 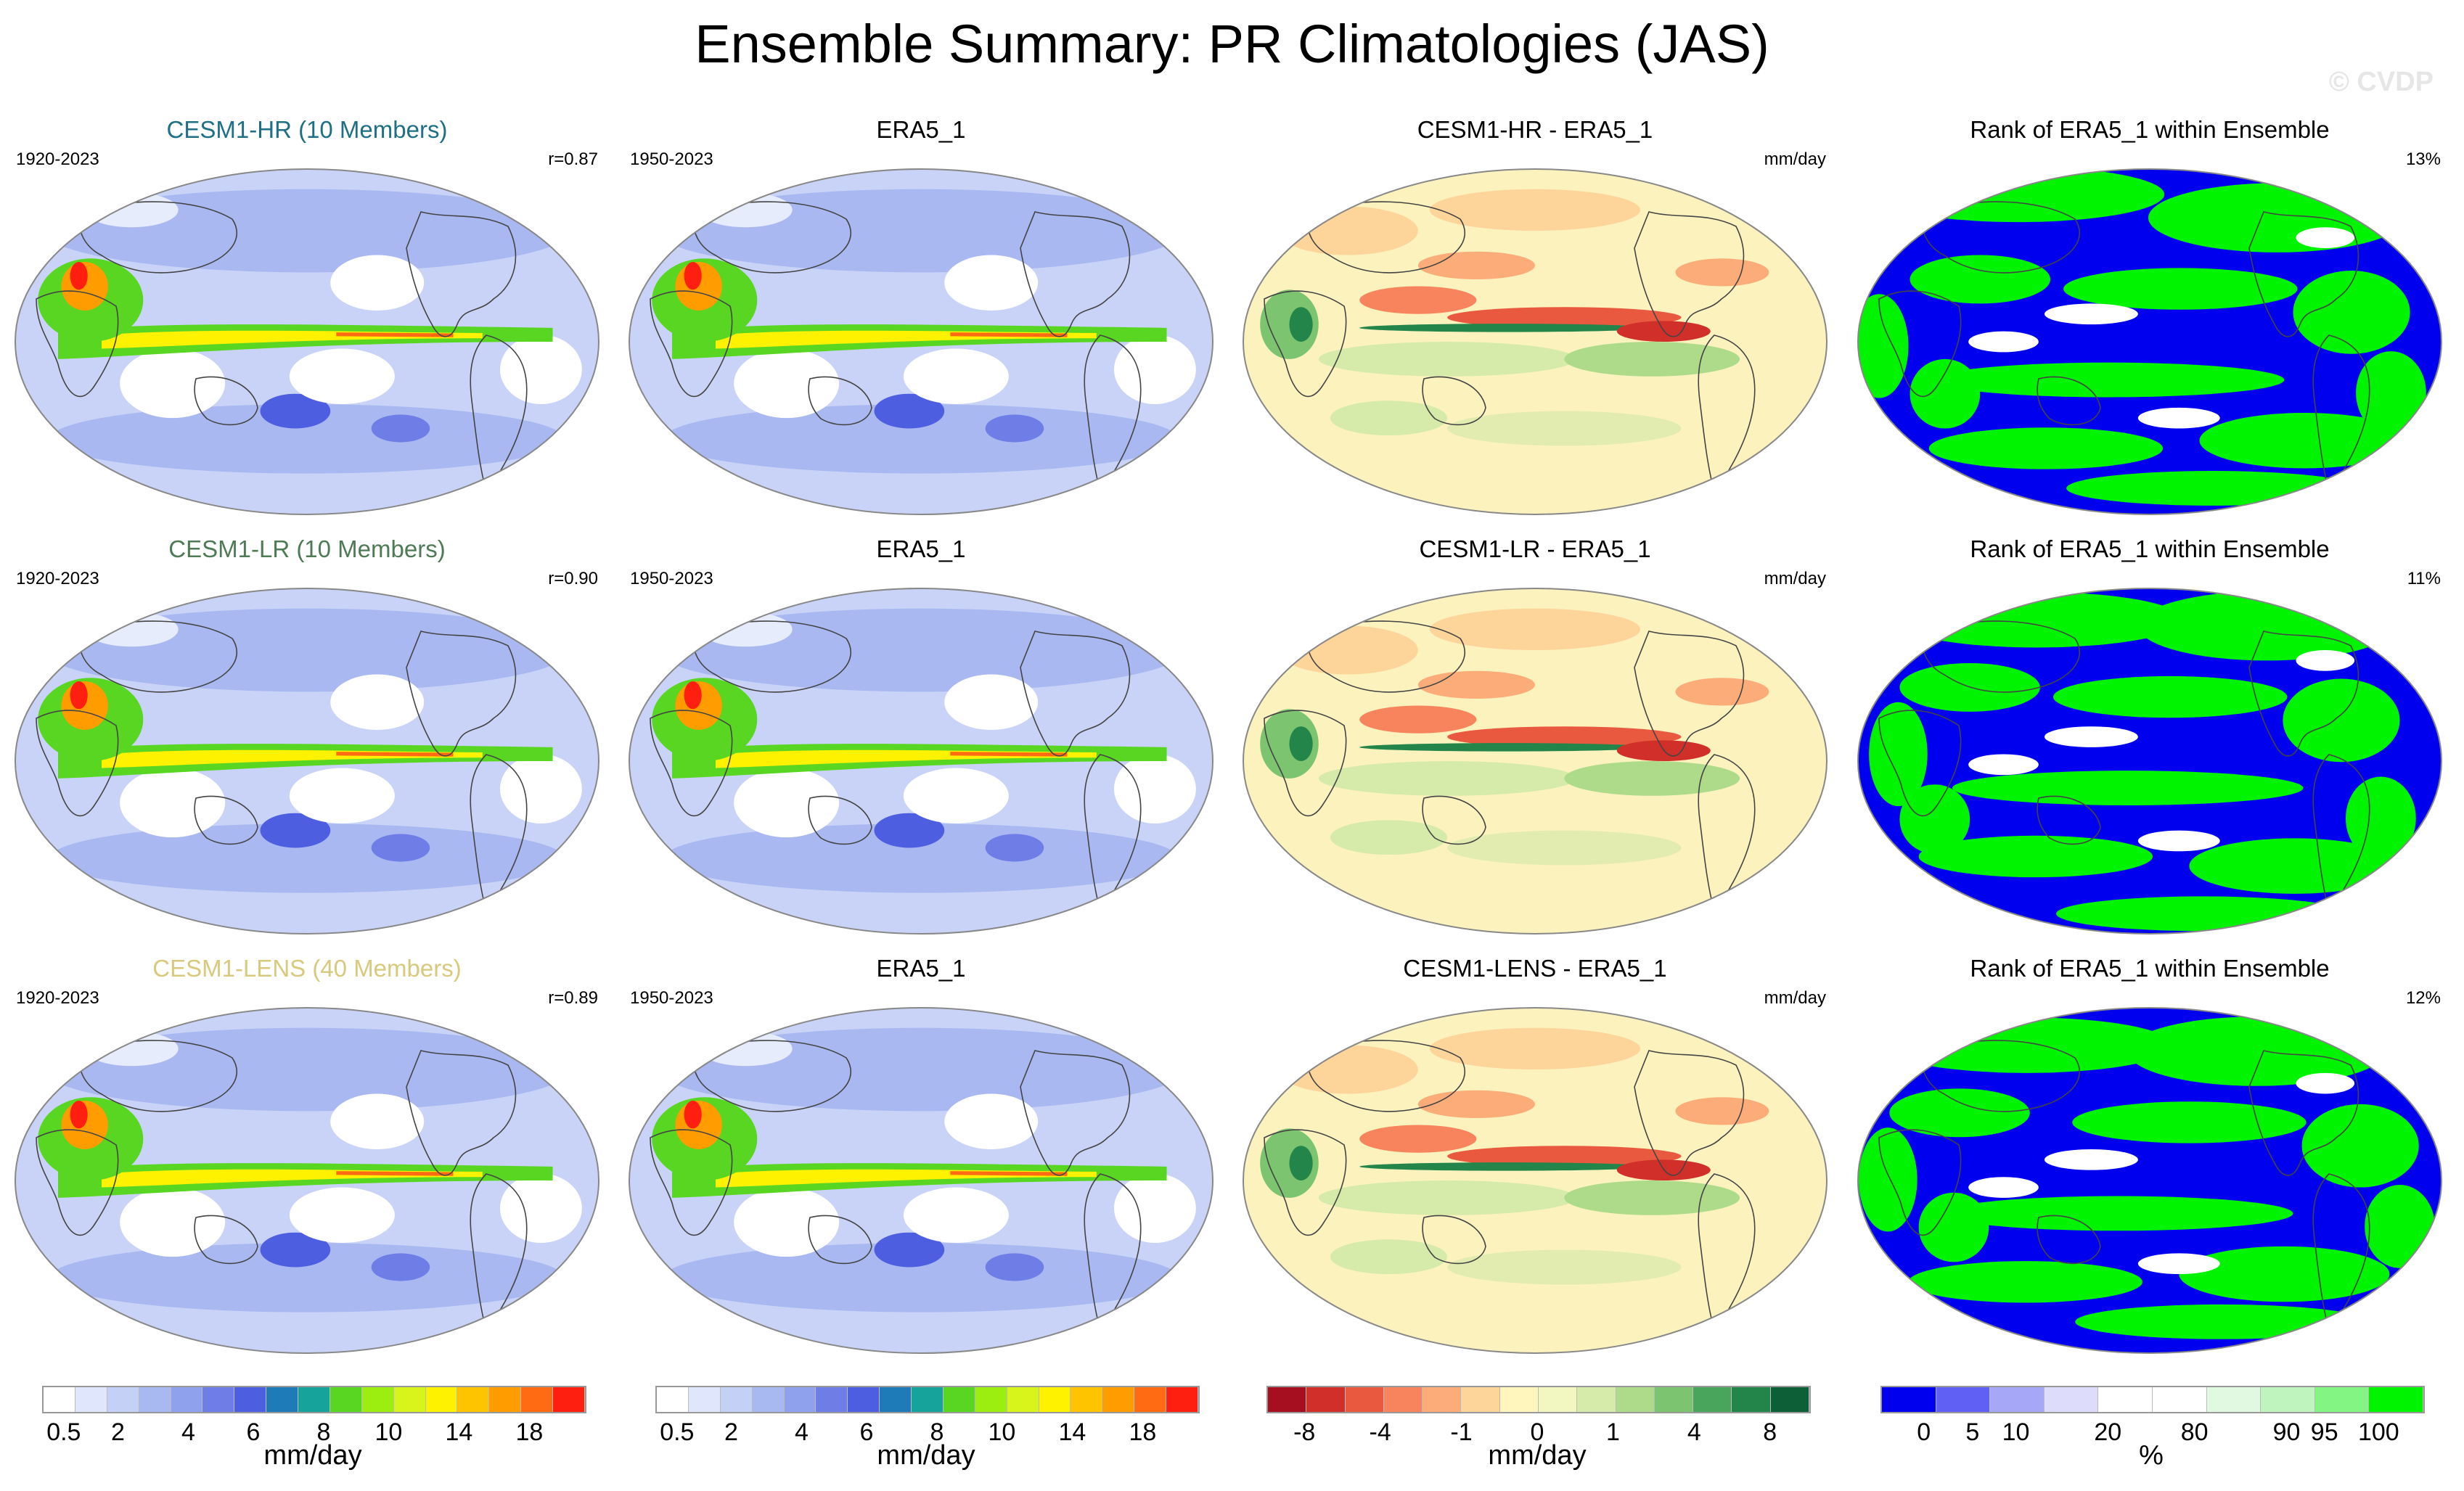 I want to click on model-panel-title: CESM1-LR (10 Members), so click(x=307, y=548).